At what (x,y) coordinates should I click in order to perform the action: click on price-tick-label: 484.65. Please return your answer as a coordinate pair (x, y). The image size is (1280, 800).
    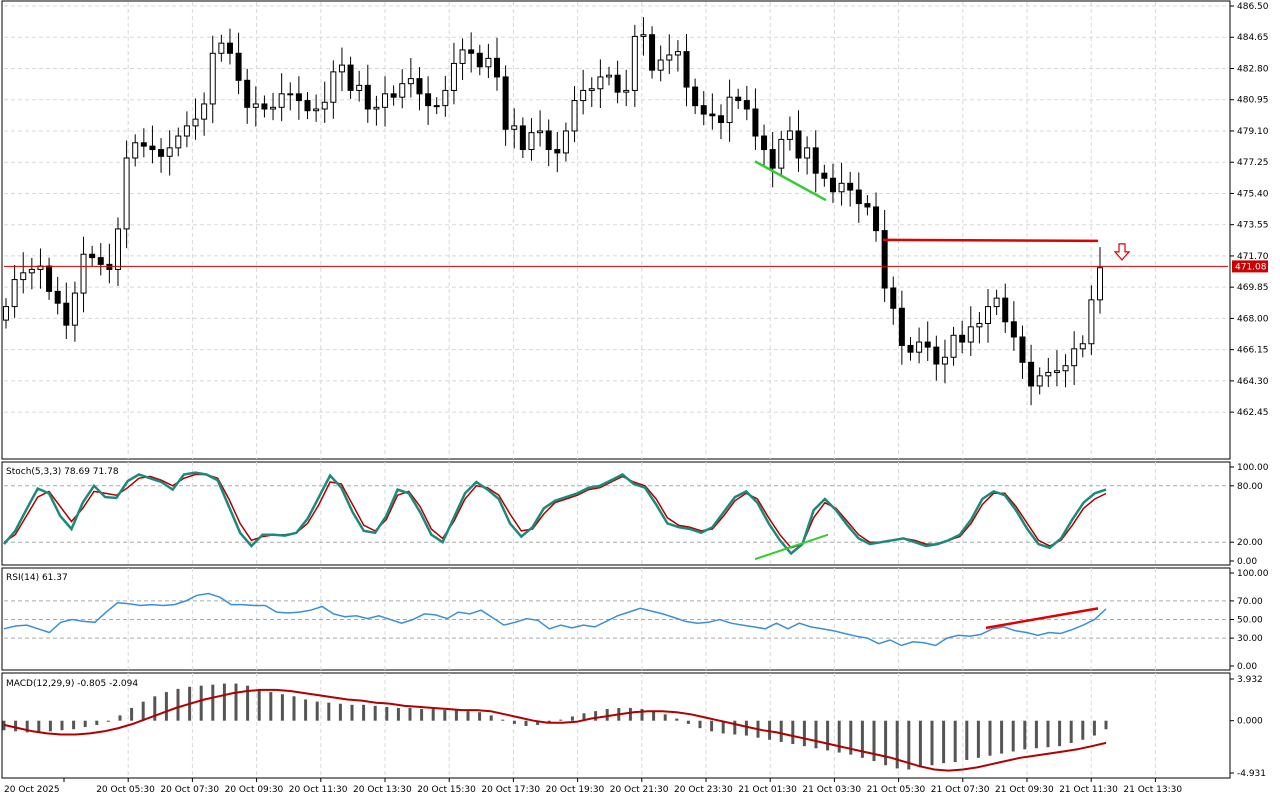
    Looking at the image, I should click on (1253, 38).